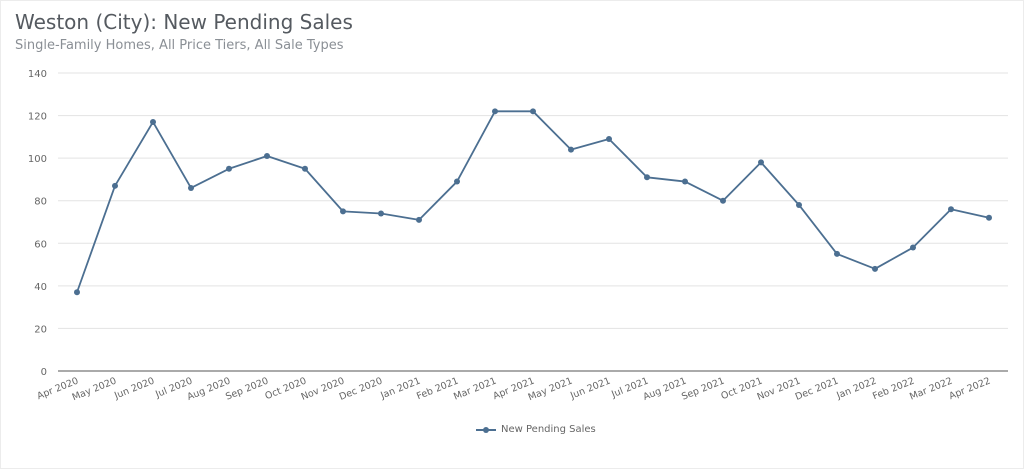  Describe the element at coordinates (665, 389) in the screenshot. I see `x-tick-label: Aug 2021` at that location.